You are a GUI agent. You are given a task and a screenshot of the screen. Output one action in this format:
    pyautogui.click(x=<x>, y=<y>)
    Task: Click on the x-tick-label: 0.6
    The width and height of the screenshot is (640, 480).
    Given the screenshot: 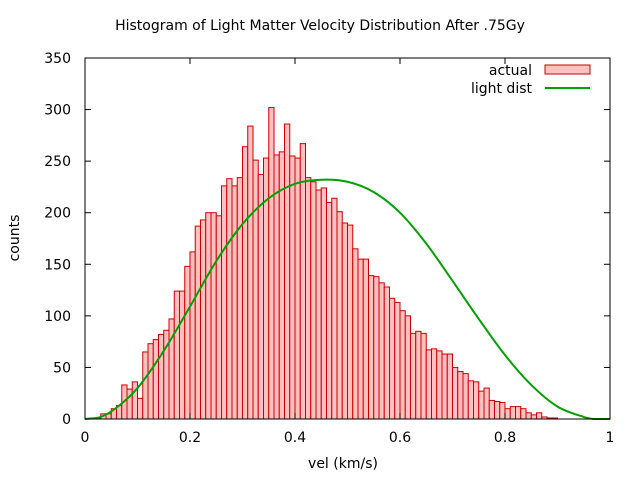 What is the action you would take?
    pyautogui.click(x=400, y=438)
    